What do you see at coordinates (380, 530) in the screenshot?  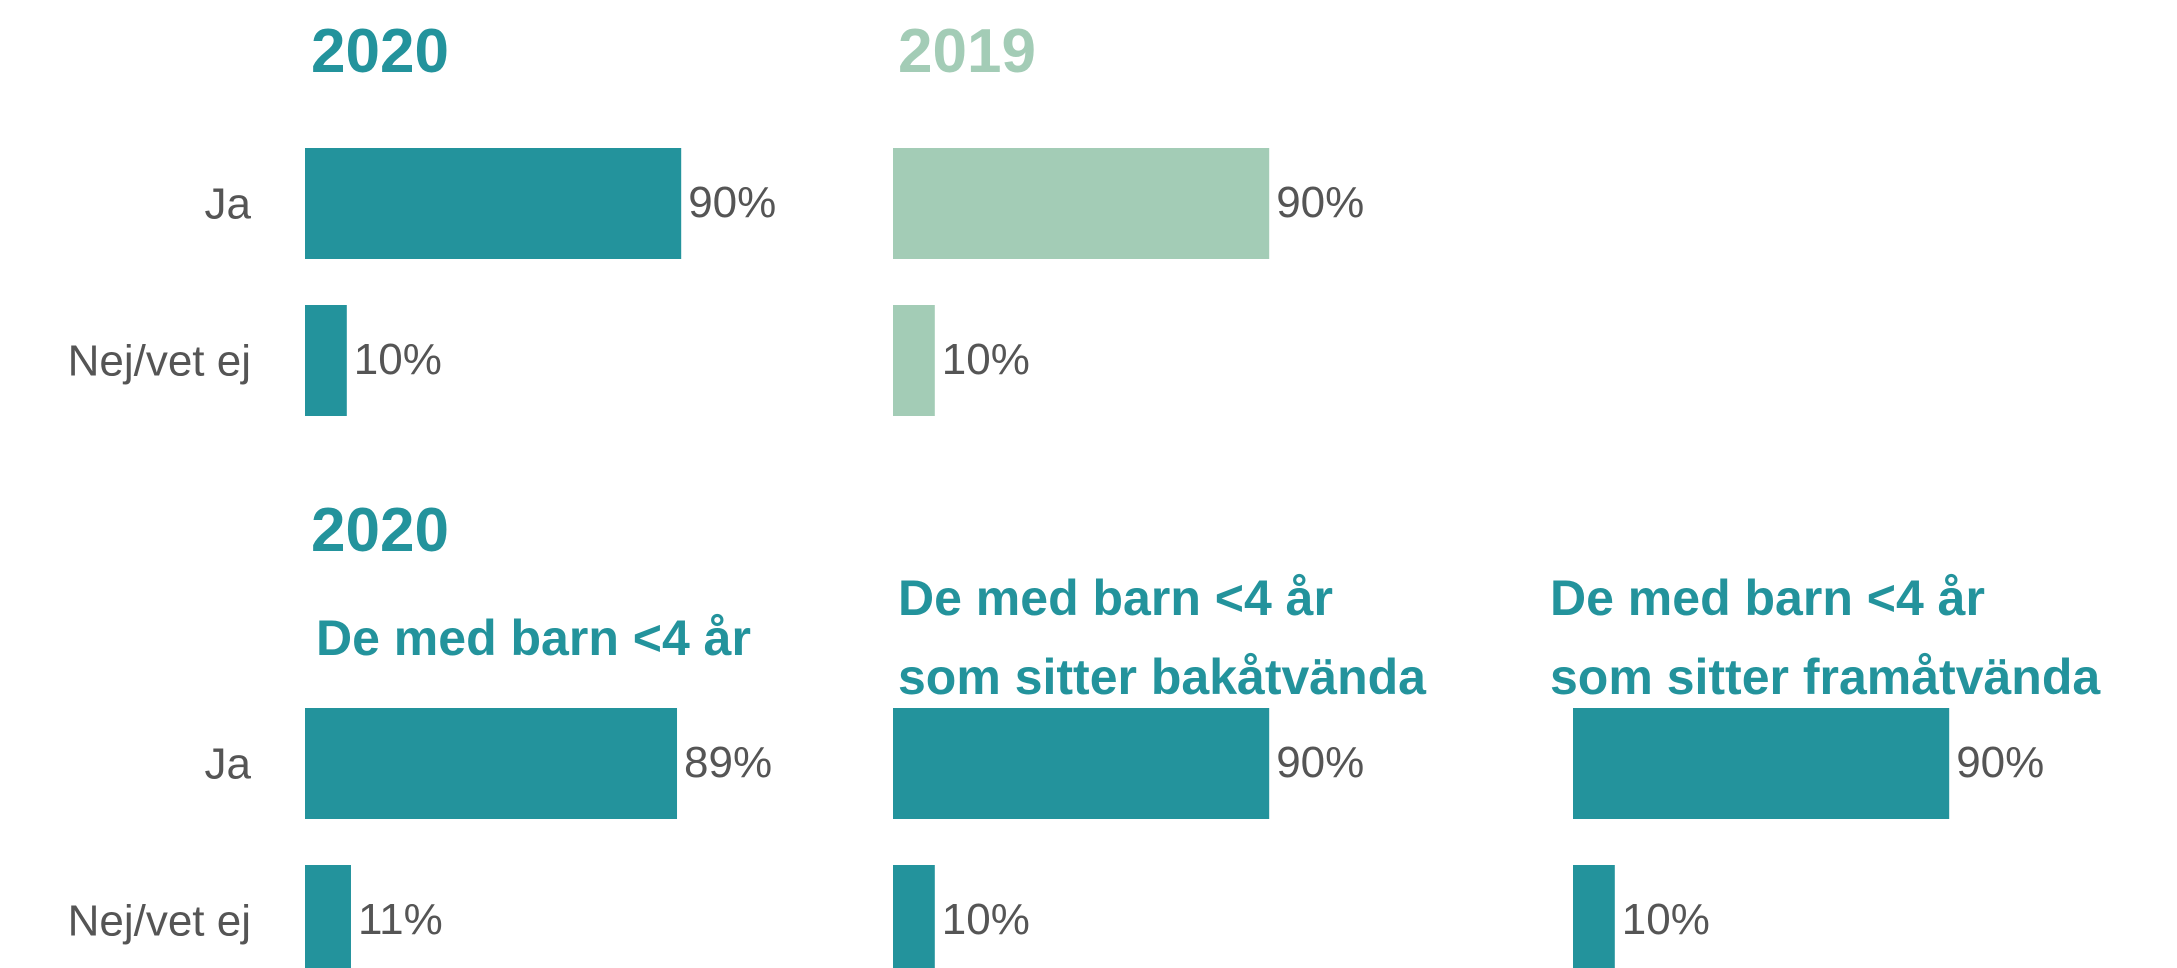 I see `section-title: 2020` at bounding box center [380, 530].